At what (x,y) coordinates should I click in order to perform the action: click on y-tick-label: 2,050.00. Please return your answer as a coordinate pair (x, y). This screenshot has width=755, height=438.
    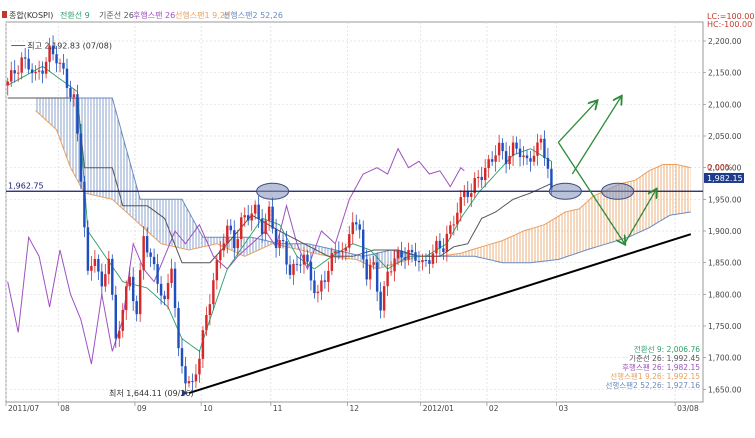
    Looking at the image, I should click on (725, 136).